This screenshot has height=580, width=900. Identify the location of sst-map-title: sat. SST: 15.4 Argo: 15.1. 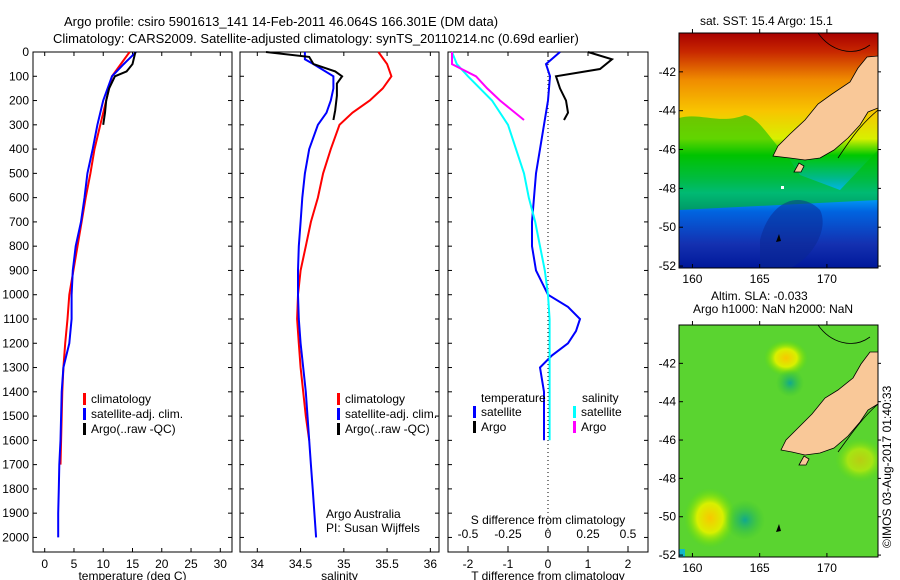
(766, 21).